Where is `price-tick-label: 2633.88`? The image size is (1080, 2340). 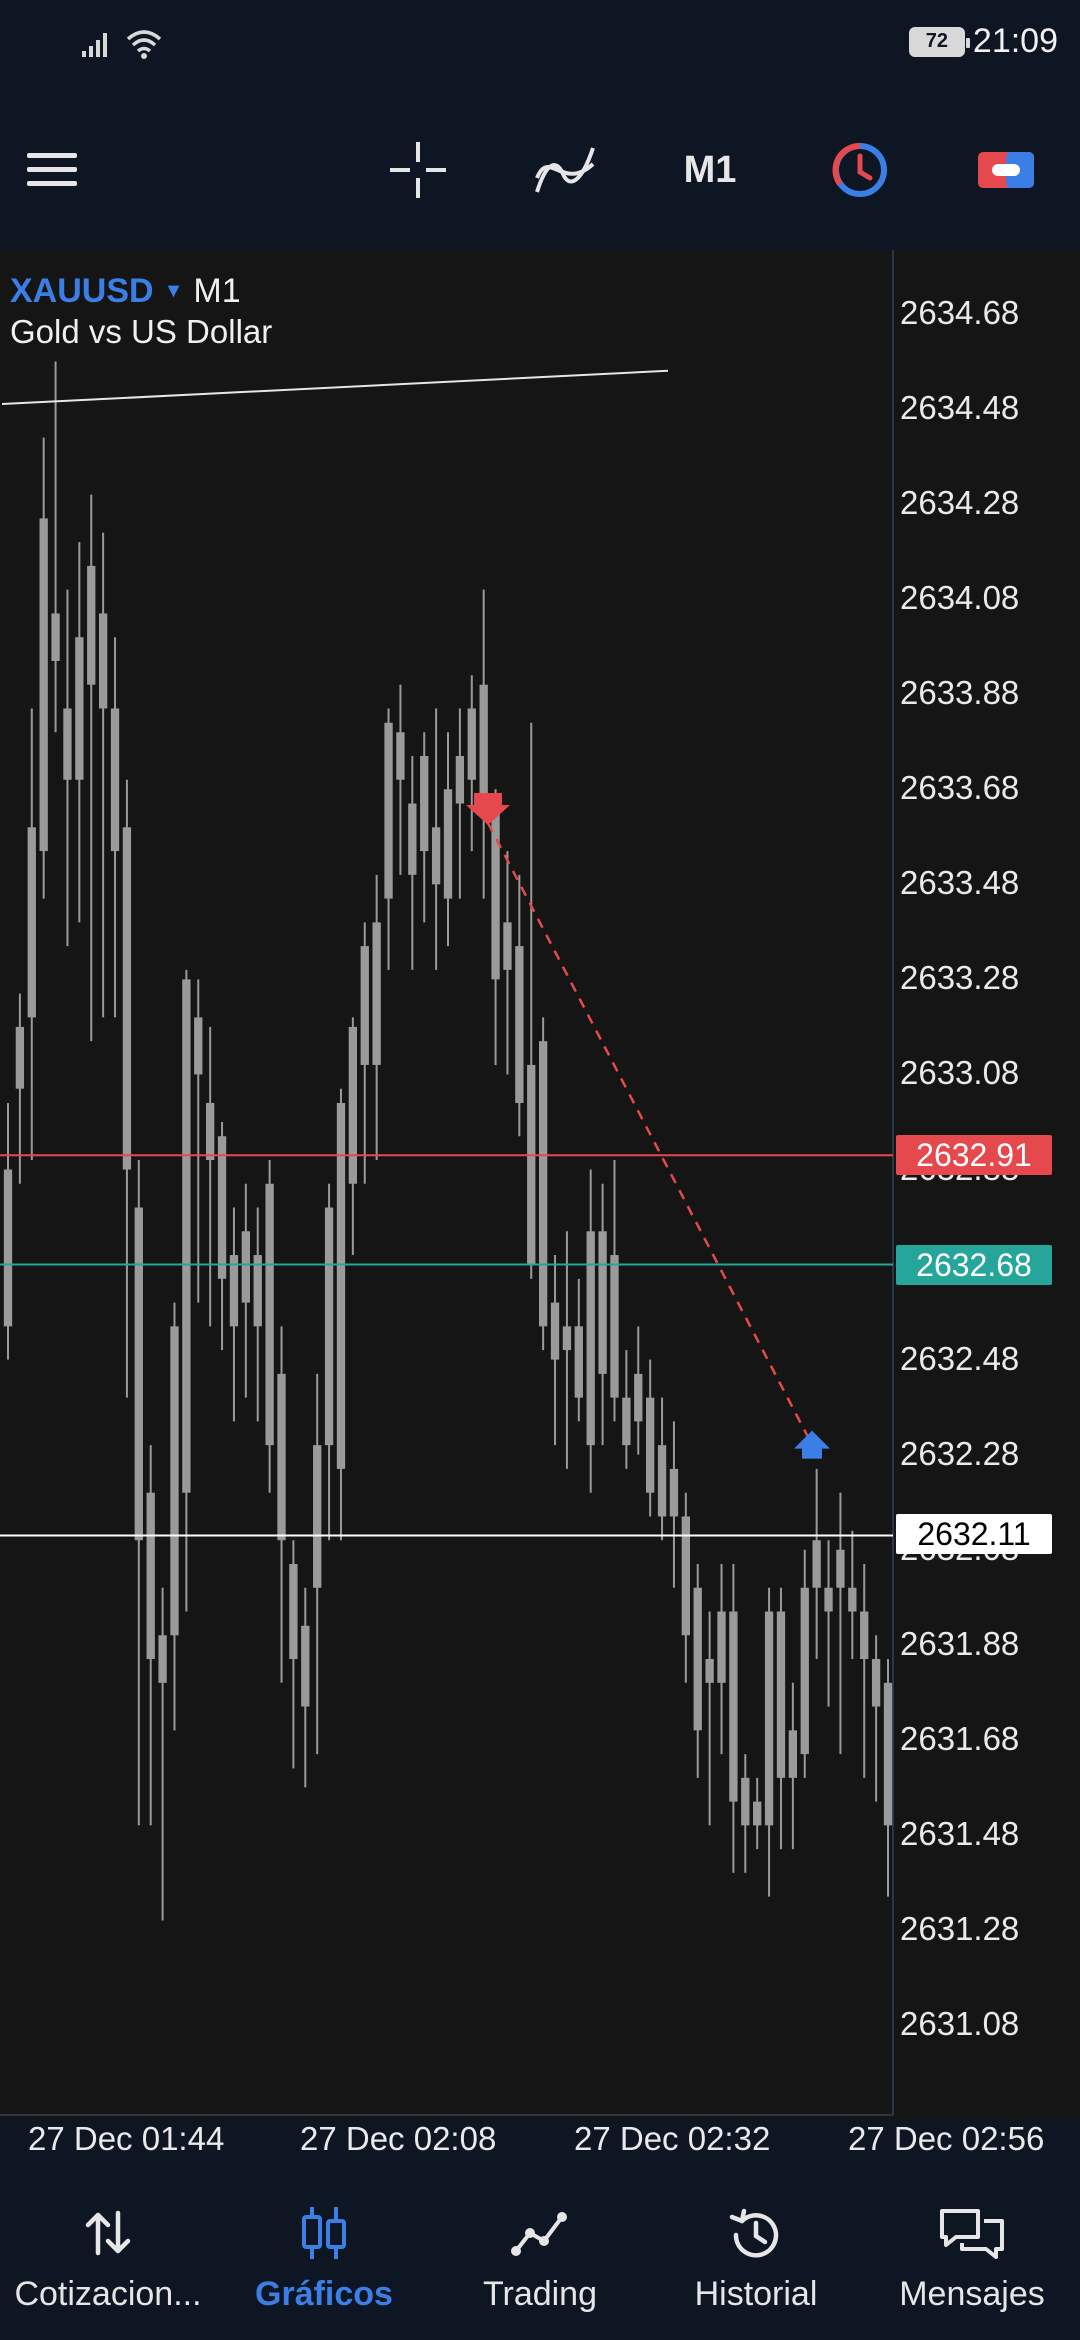 price-tick-label: 2633.88 is located at coordinates (960, 693).